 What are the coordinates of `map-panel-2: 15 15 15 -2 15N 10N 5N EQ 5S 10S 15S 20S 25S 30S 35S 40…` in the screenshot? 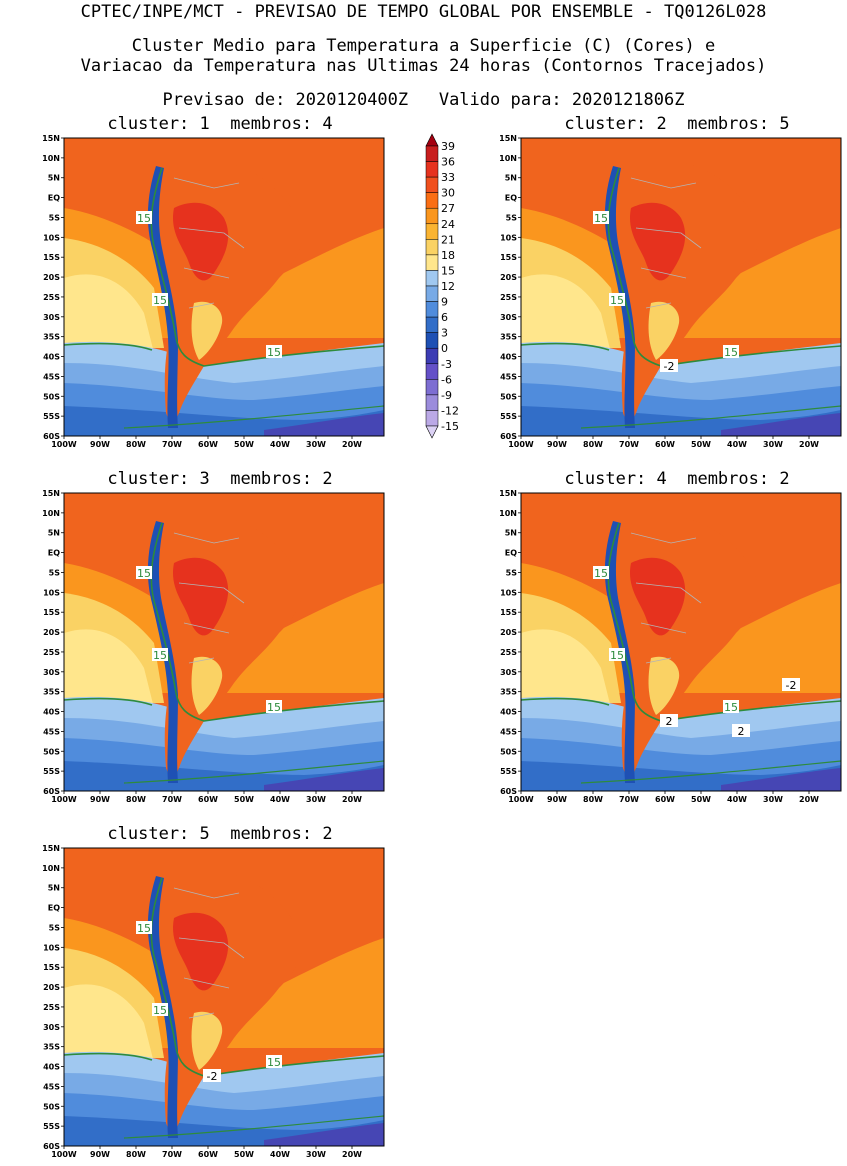 It's located at (670, 291).